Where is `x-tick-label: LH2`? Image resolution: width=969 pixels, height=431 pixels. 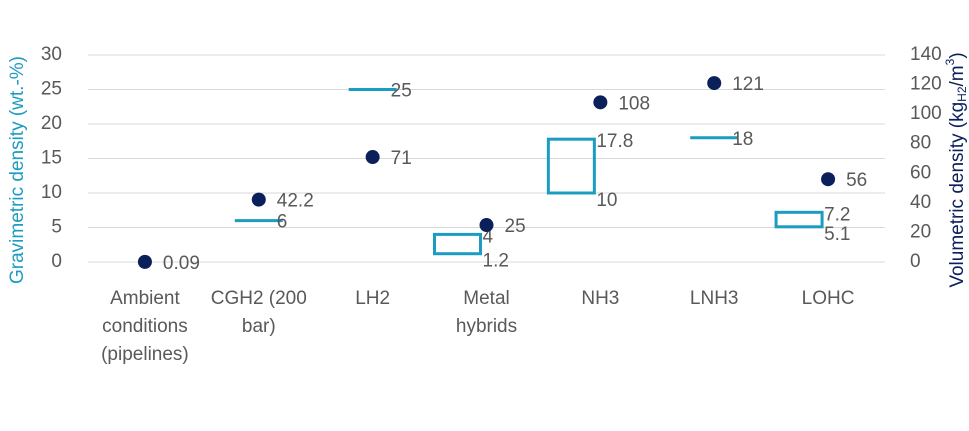 x-tick-label: LH2 is located at coordinates (372, 298).